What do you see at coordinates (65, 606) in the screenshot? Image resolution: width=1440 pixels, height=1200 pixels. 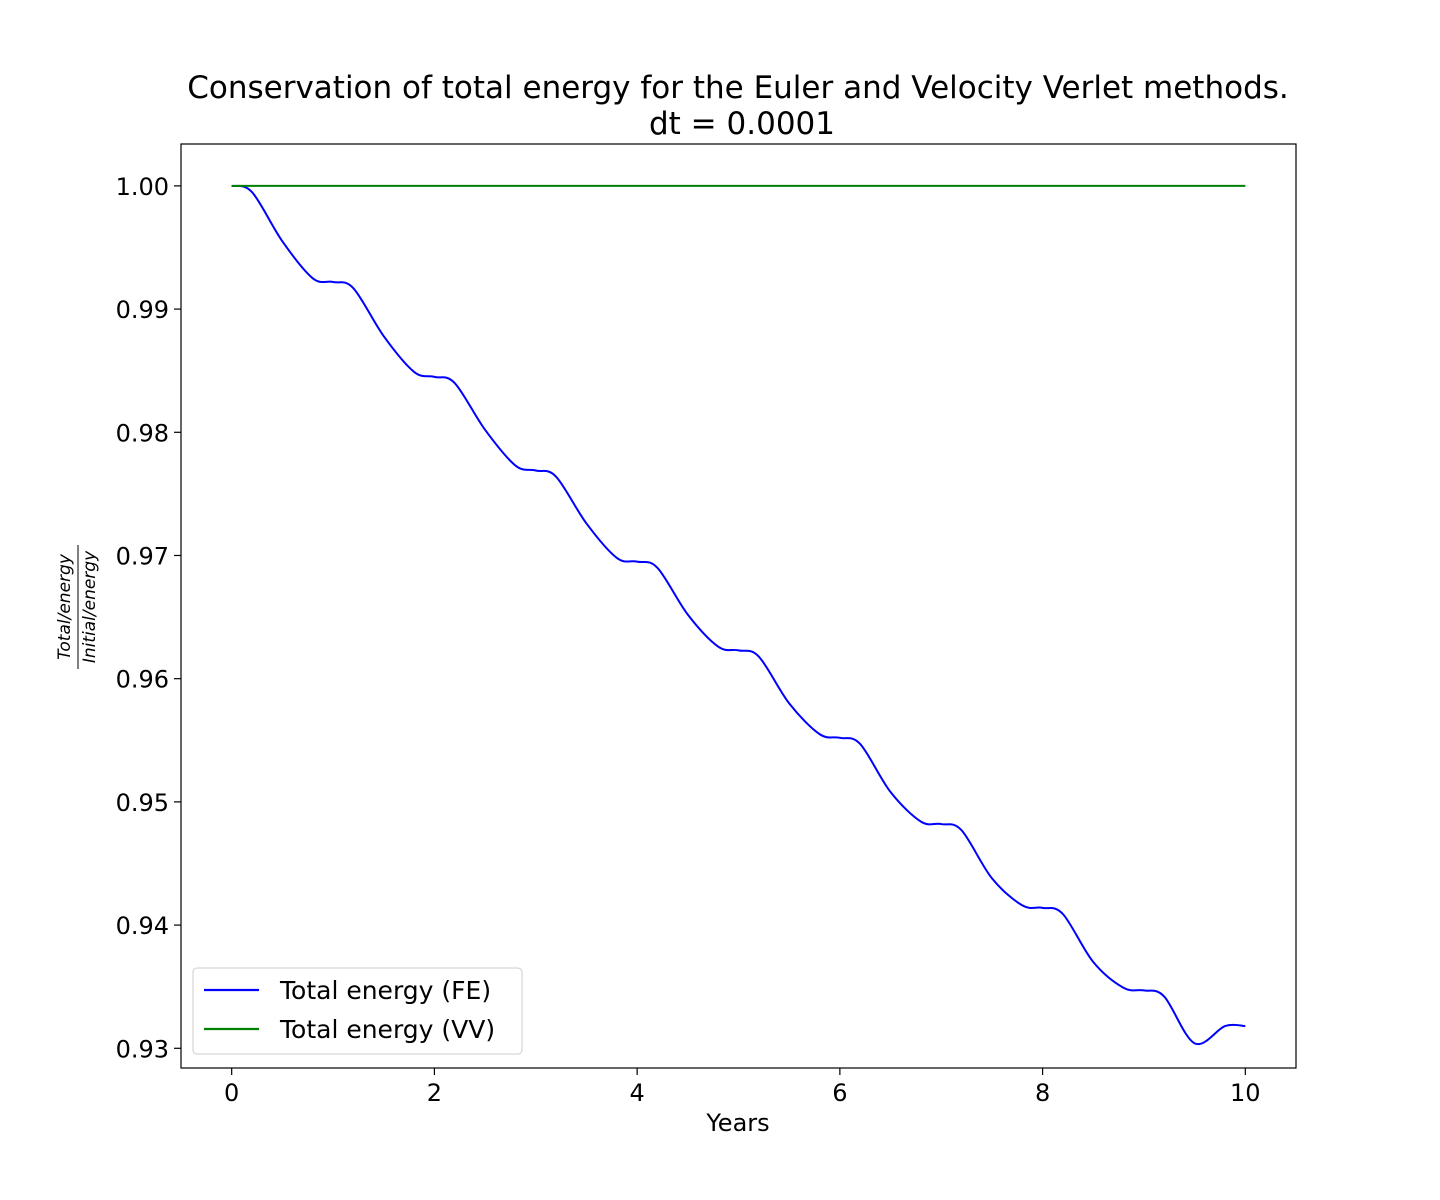 I see `y-axis-label-numerator: Total/energy` at bounding box center [65, 606].